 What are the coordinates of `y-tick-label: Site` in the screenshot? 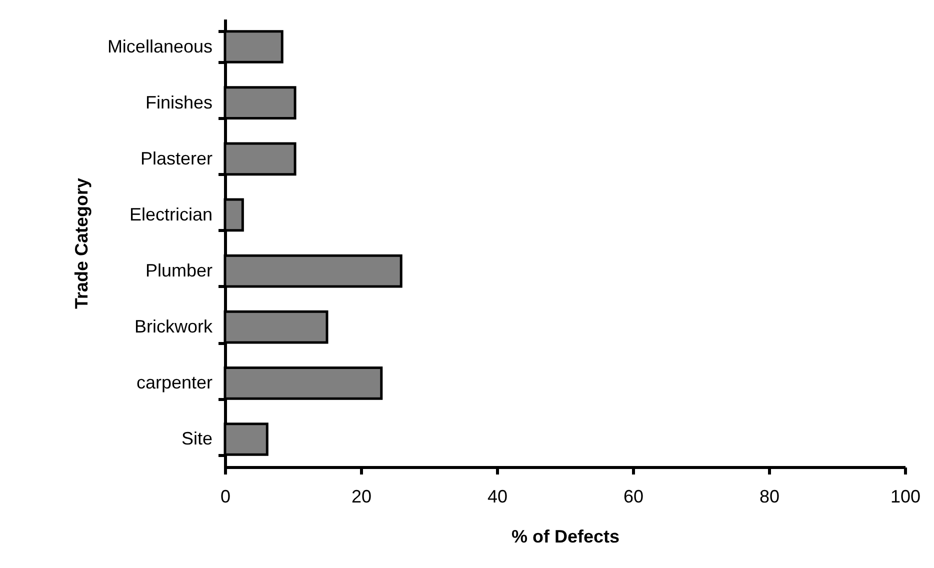 It's located at (196, 438).